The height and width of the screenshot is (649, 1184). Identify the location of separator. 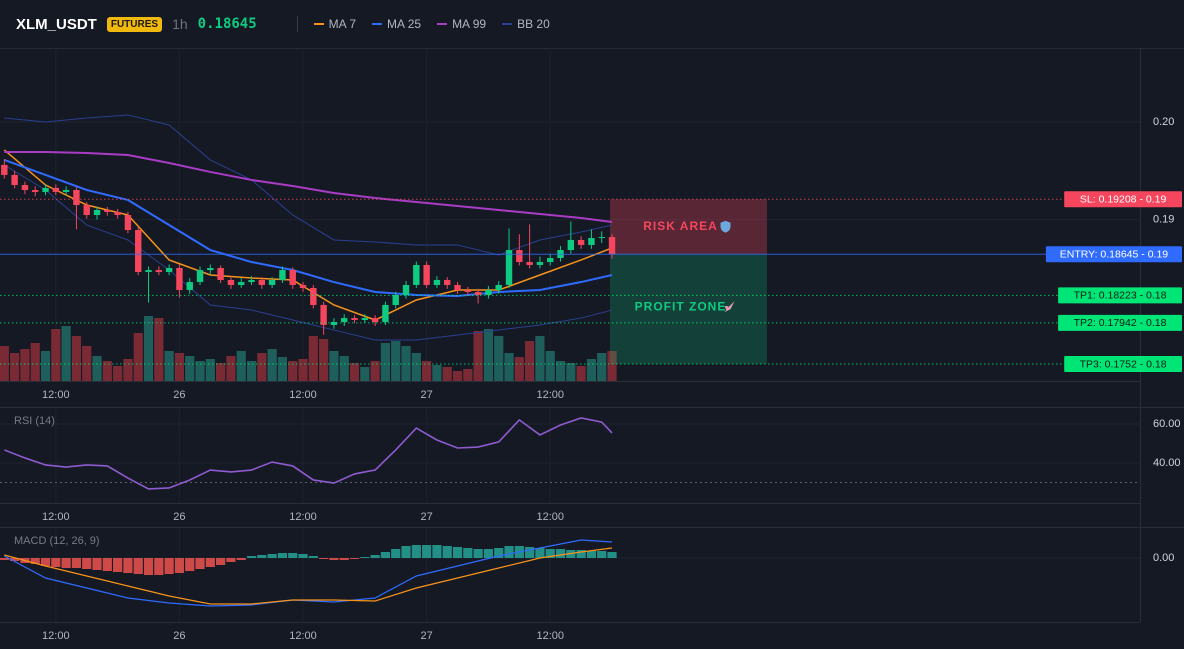
(297, 24).